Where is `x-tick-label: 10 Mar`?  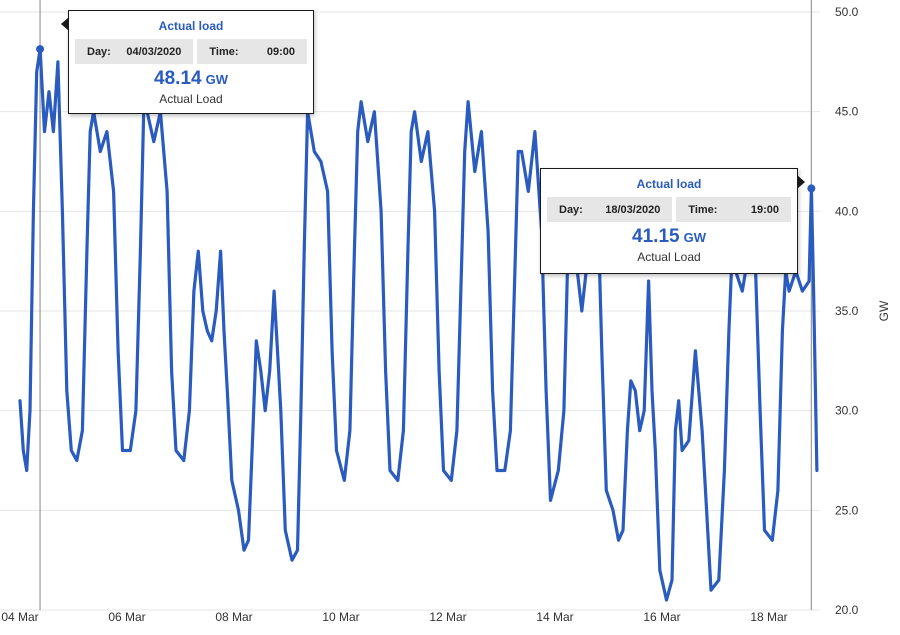
x-tick-label: 10 Mar is located at coordinates (340, 617).